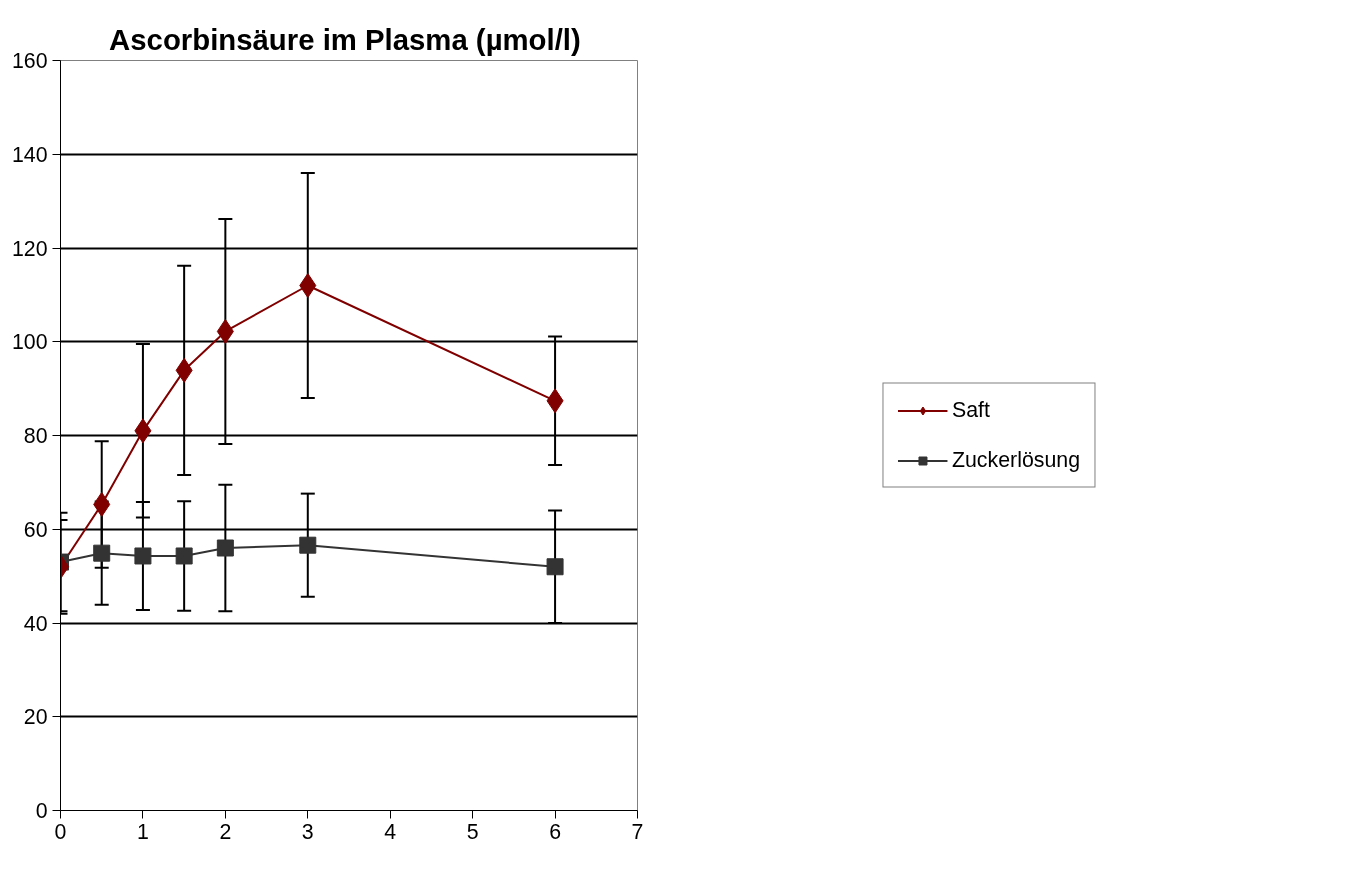  What do you see at coordinates (29, 61) in the screenshot?
I see `y-tick-label: 160` at bounding box center [29, 61].